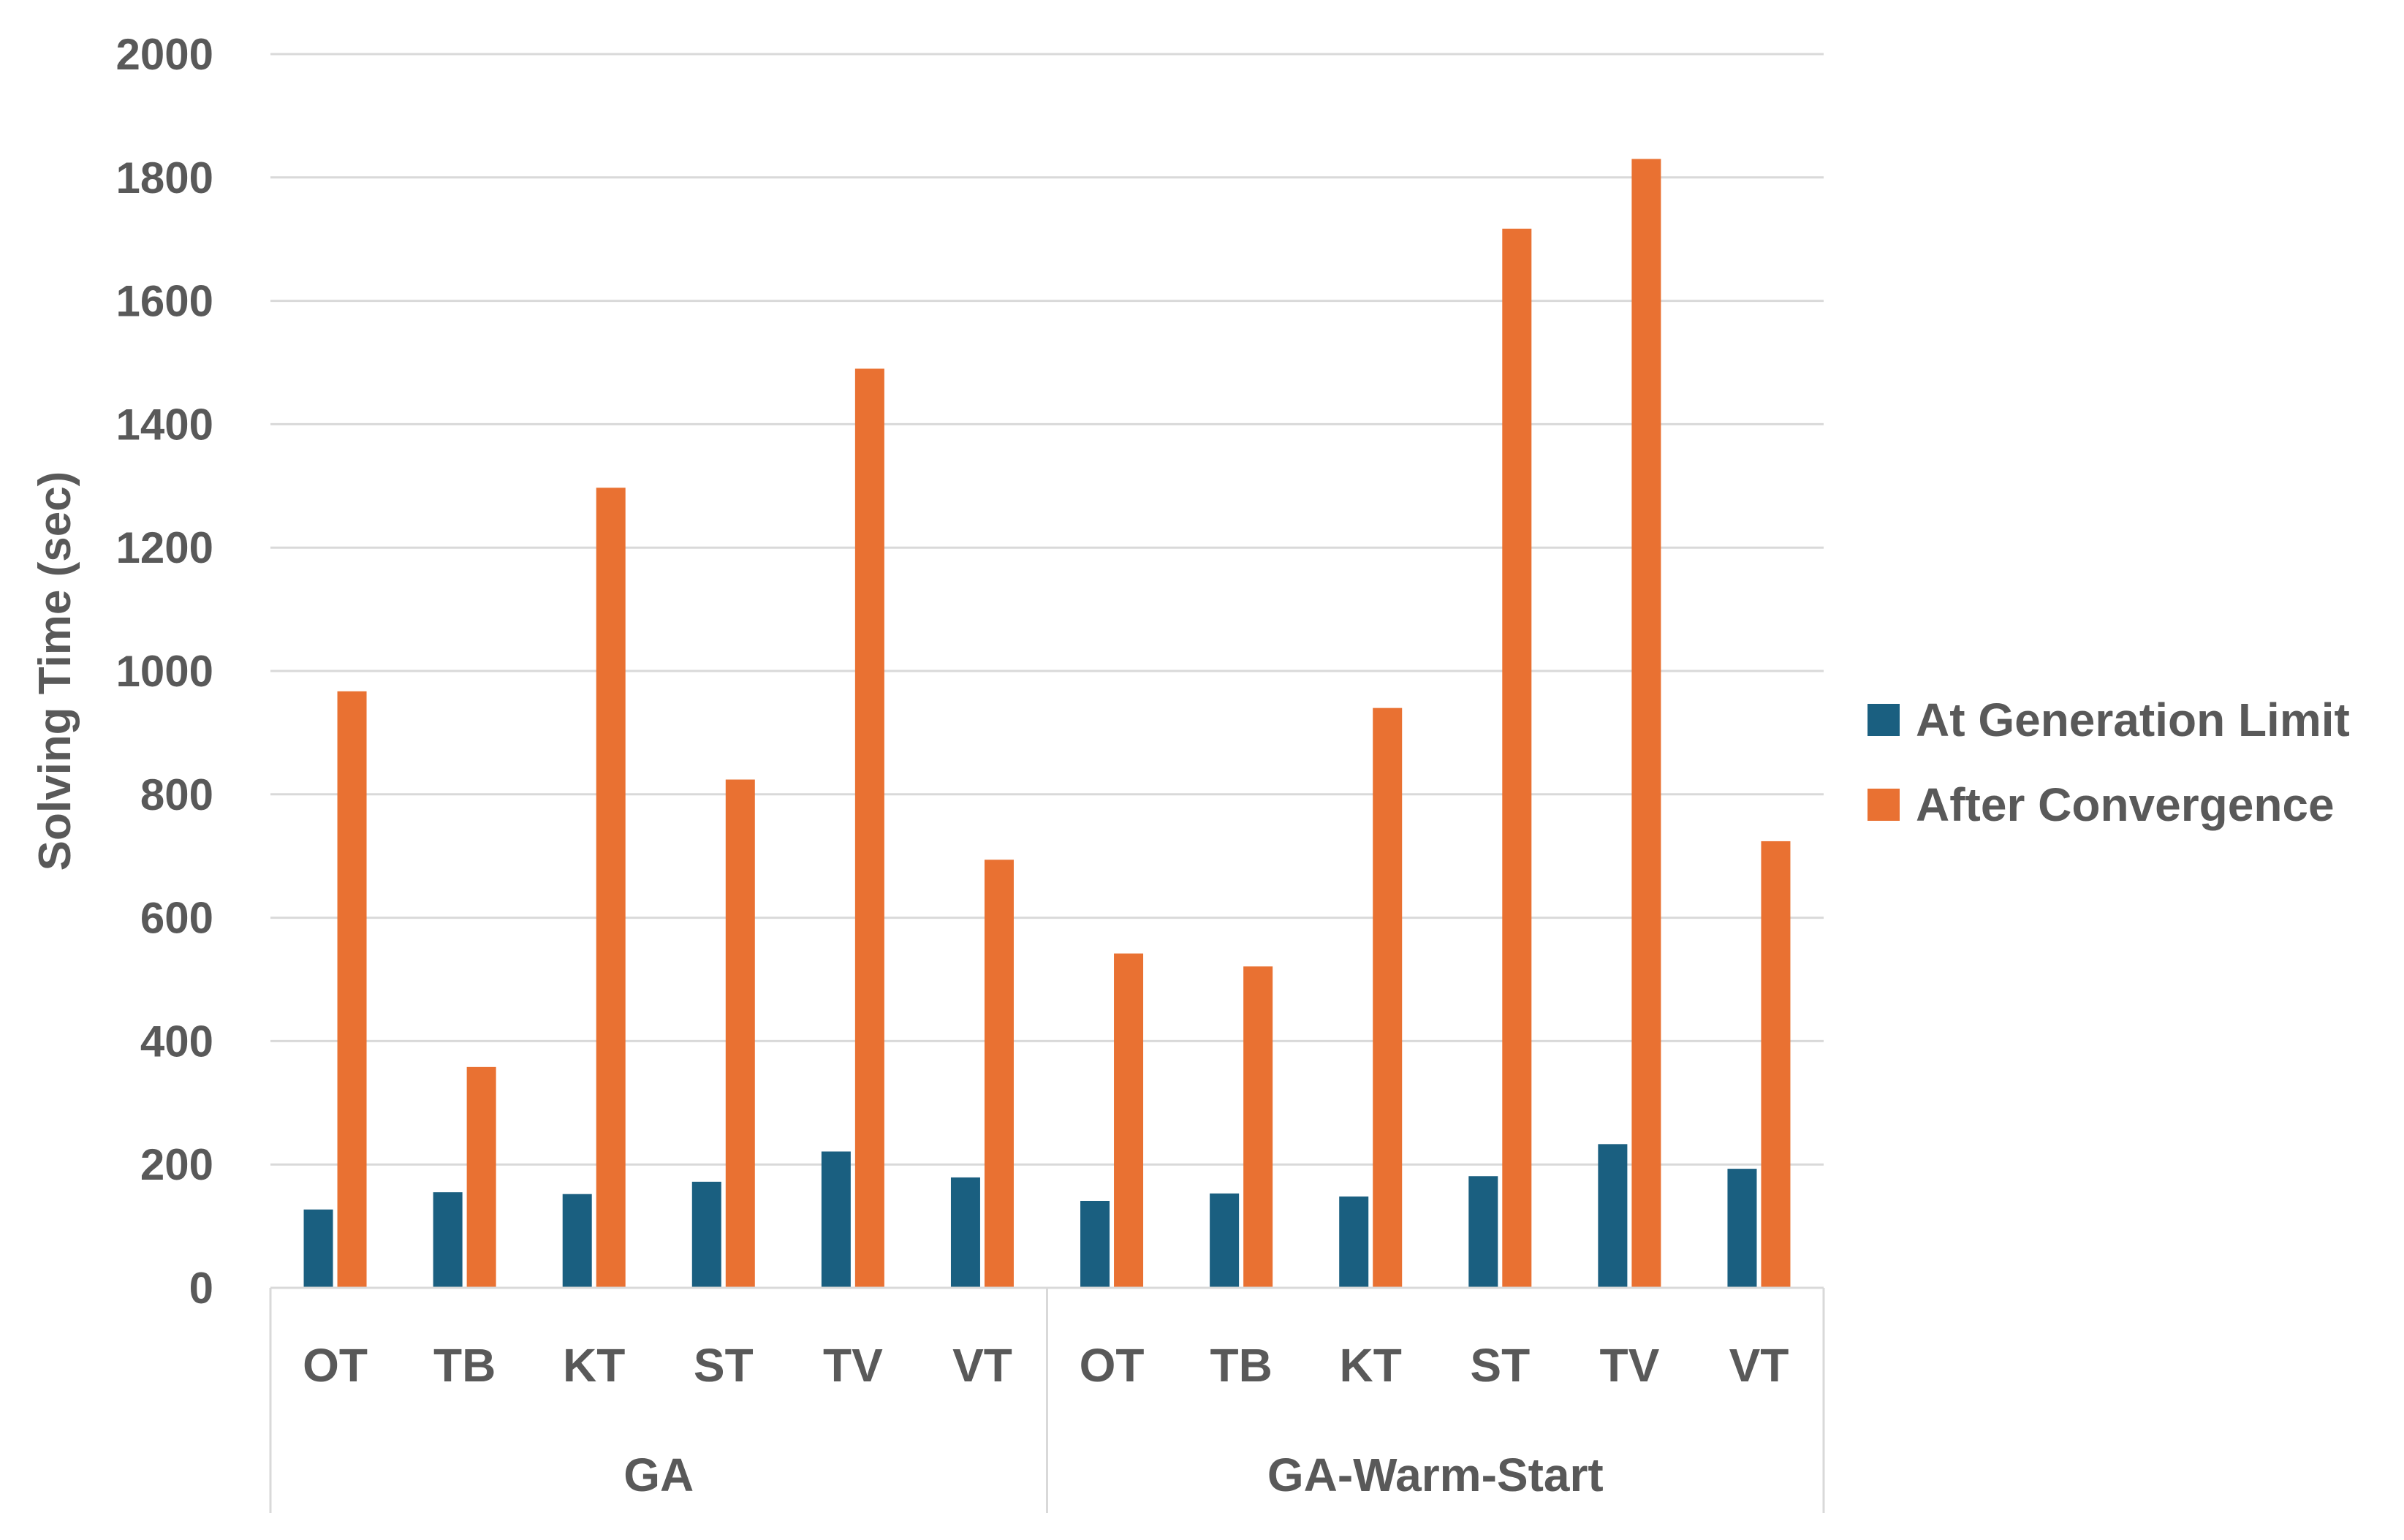  What do you see at coordinates (2109, 762) in the screenshot?
I see `legend: At Generation Limit After Convergence` at bounding box center [2109, 762].